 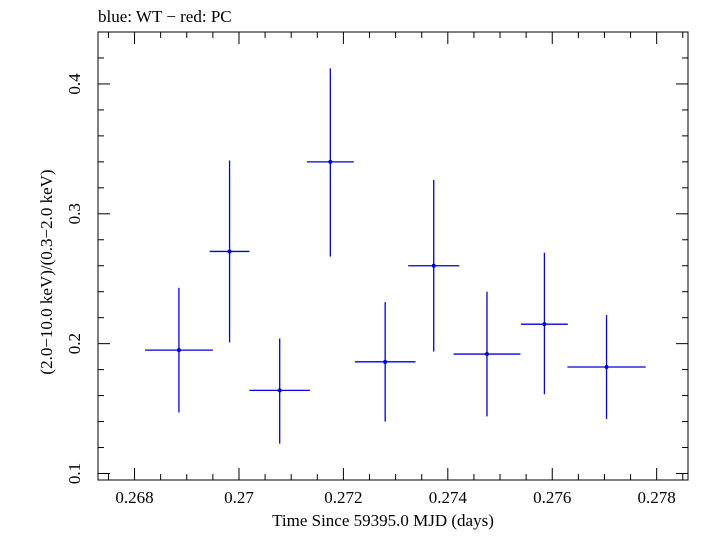 I want to click on x-tick-label: 0.276, so click(x=552, y=497).